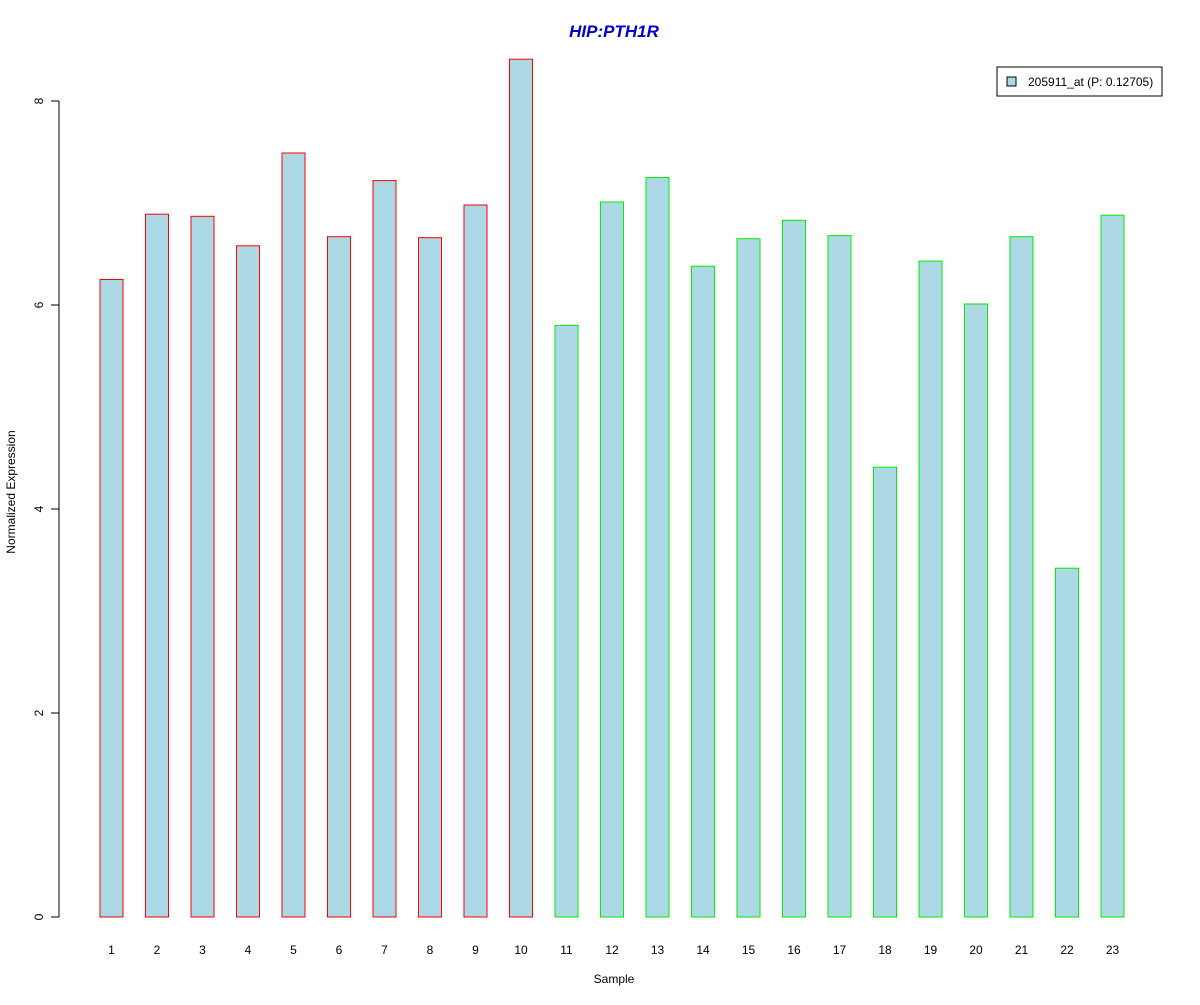 This screenshot has height=1005, width=1200. Describe the element at coordinates (1113, 950) in the screenshot. I see `x-tick-label: 23` at that location.